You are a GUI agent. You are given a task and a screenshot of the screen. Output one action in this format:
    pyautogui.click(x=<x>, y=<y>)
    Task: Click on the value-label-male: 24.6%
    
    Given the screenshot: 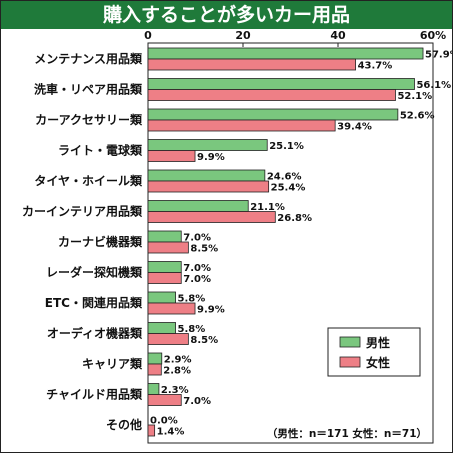 What is the action you would take?
    pyautogui.click(x=284, y=177)
    